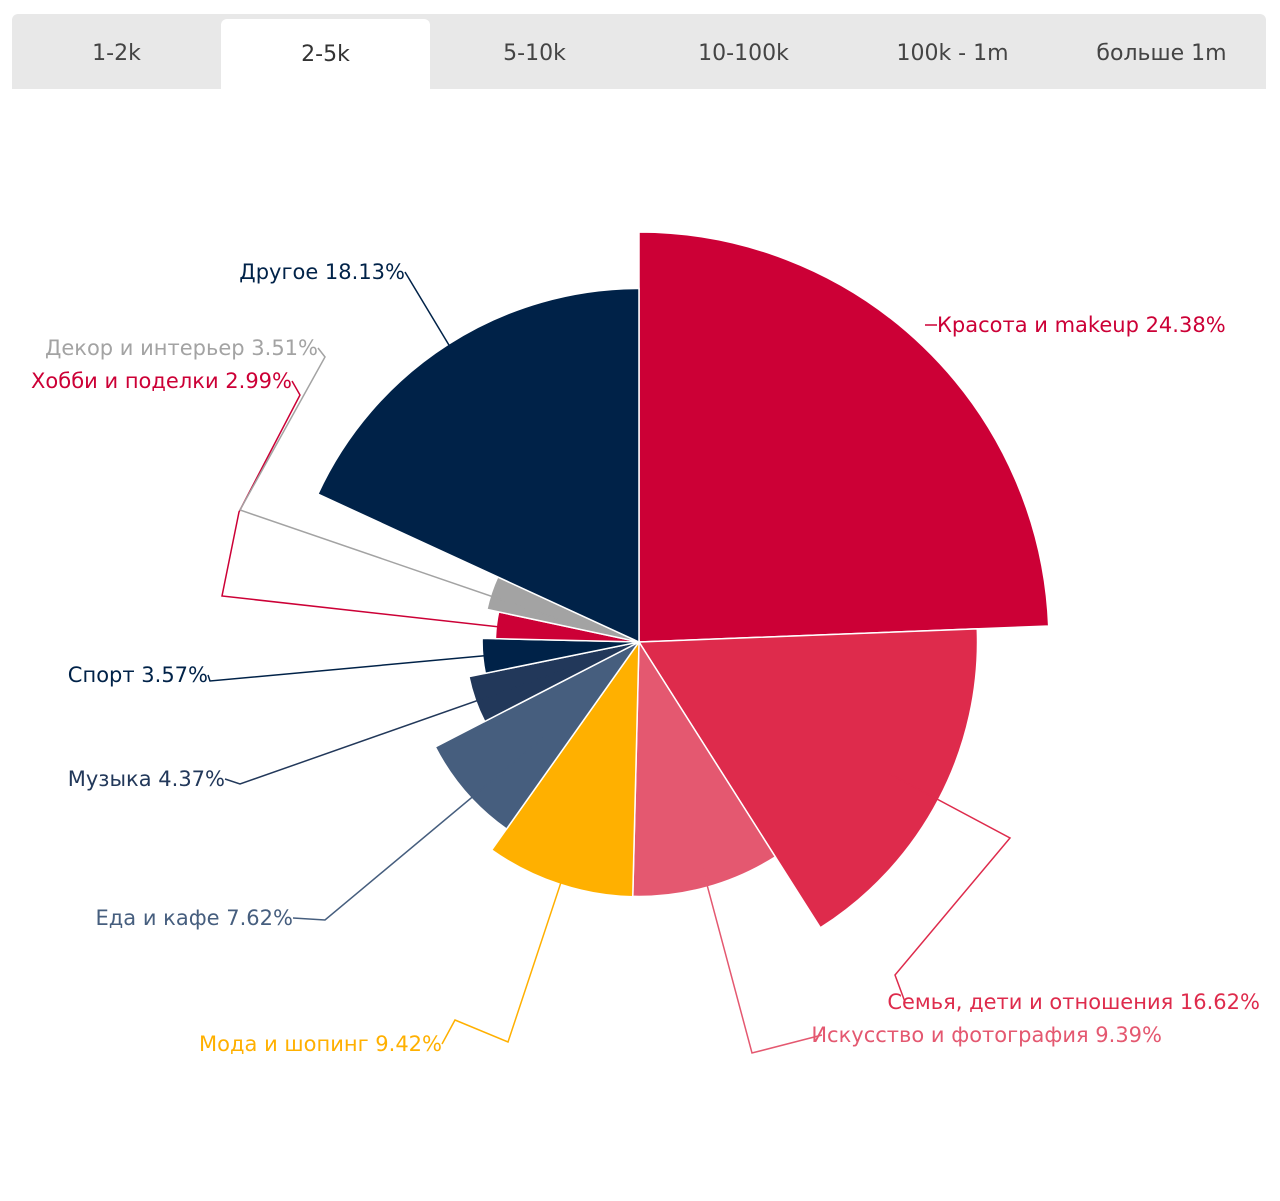 This screenshot has height=1201, width=1280. I want to click on slice-label: Красота и makeup 24.38%, so click(1081, 325).